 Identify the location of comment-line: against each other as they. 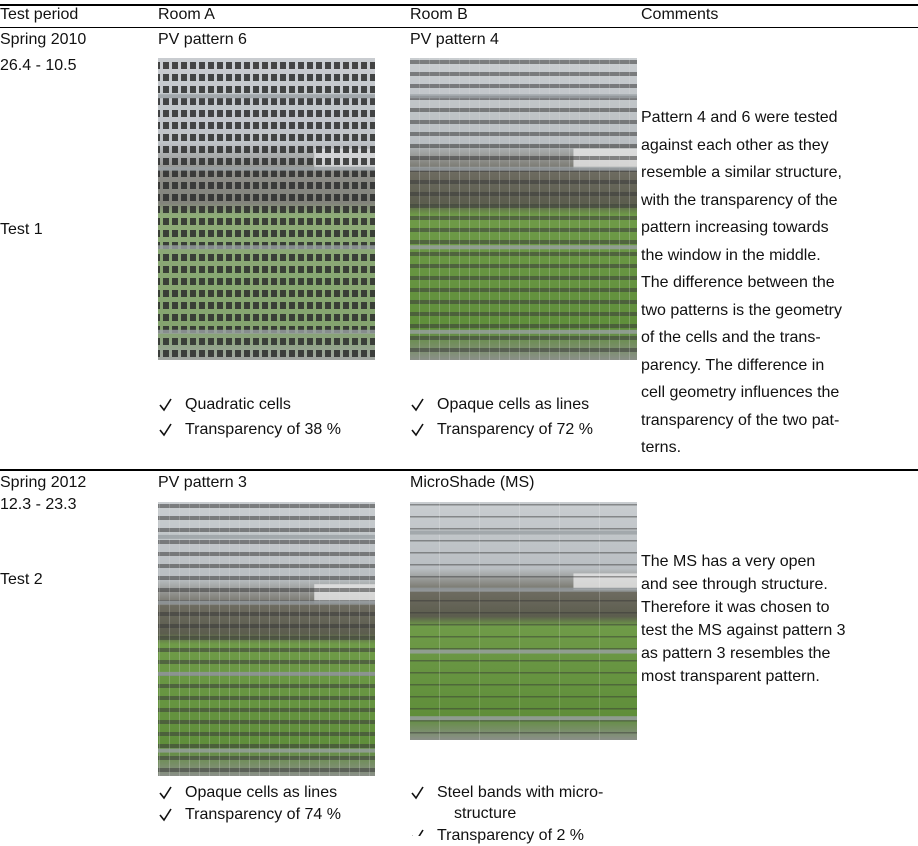
(735, 145).